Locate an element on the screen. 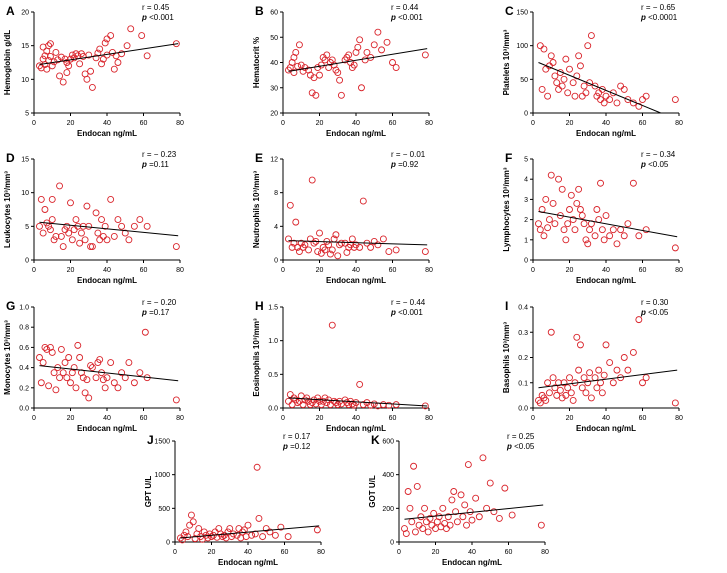 Image resolution: width=727 pixels, height=573 pixels. p-value-text: <0.05 is located at coordinates (523, 446).